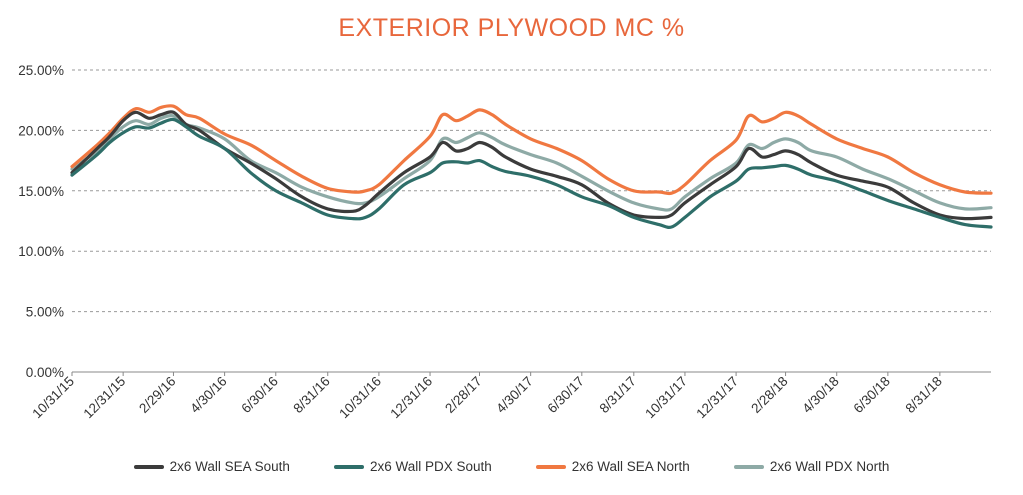 This screenshot has width=1023, height=495. I want to click on x-tick-label: 6/30/18, so click(872, 395).